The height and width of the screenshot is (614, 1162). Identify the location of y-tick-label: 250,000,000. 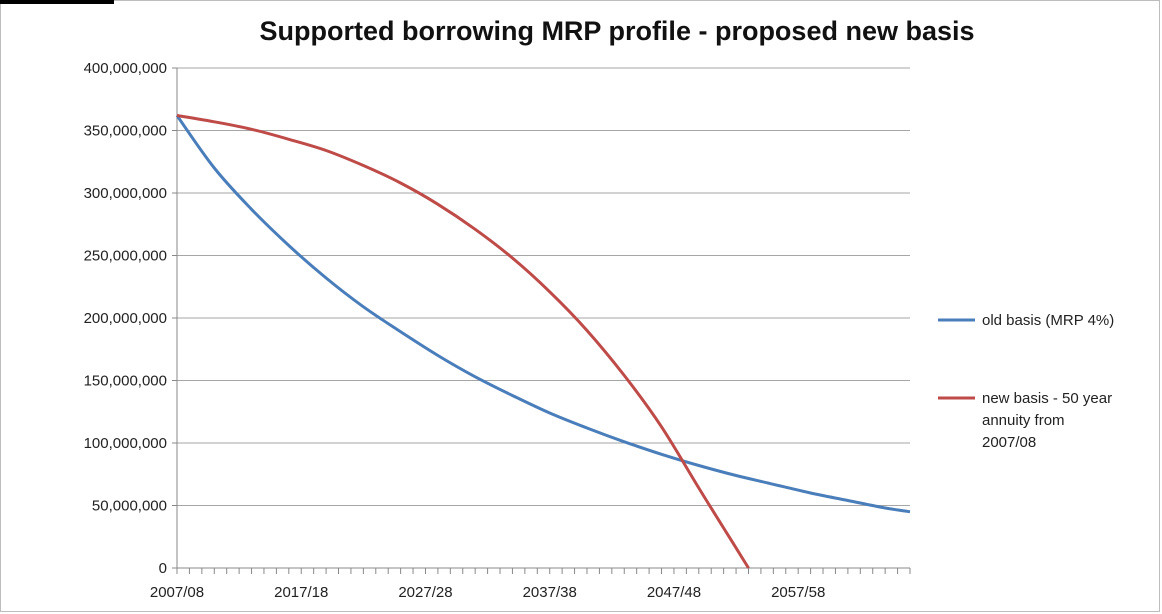
(125, 256).